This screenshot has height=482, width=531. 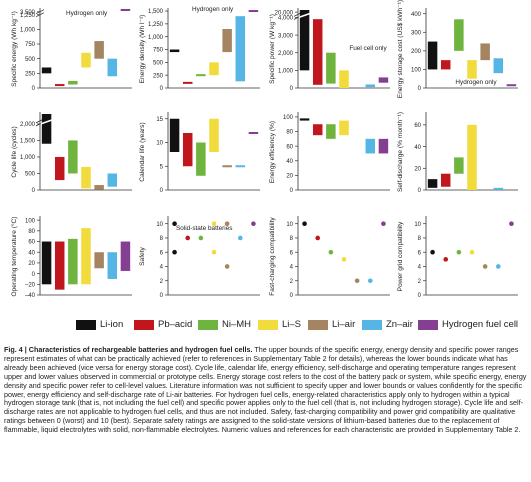 What do you see at coordinates (175, 324) in the screenshot?
I see `legend-label: Pb–acid` at bounding box center [175, 324].